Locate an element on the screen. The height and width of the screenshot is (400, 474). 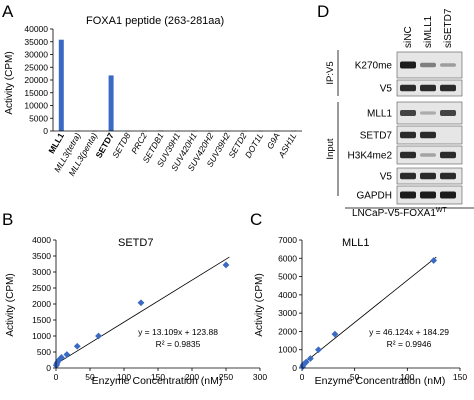
panel-label-b: B is located at coordinates (7, 219).